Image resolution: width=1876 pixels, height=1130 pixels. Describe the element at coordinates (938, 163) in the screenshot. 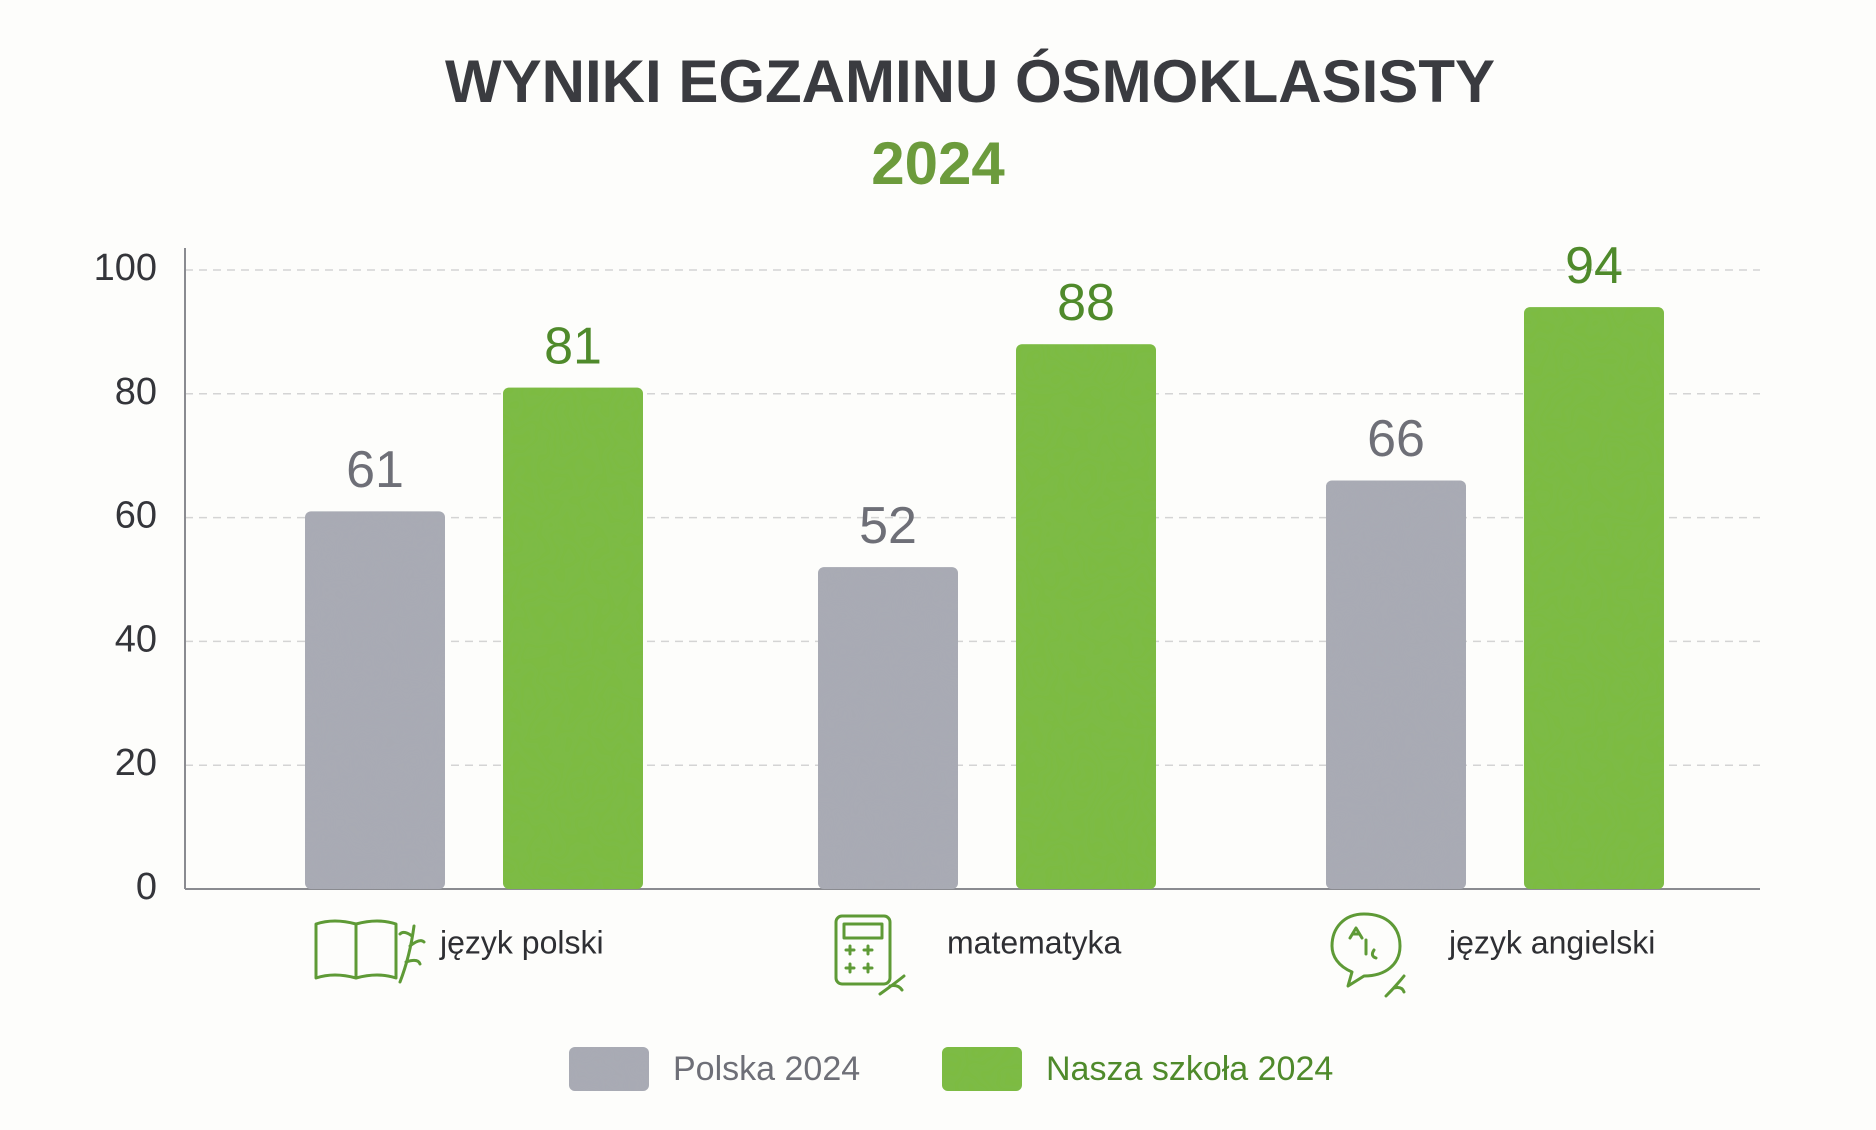

I see `chart-subtitle: 2024` at that location.